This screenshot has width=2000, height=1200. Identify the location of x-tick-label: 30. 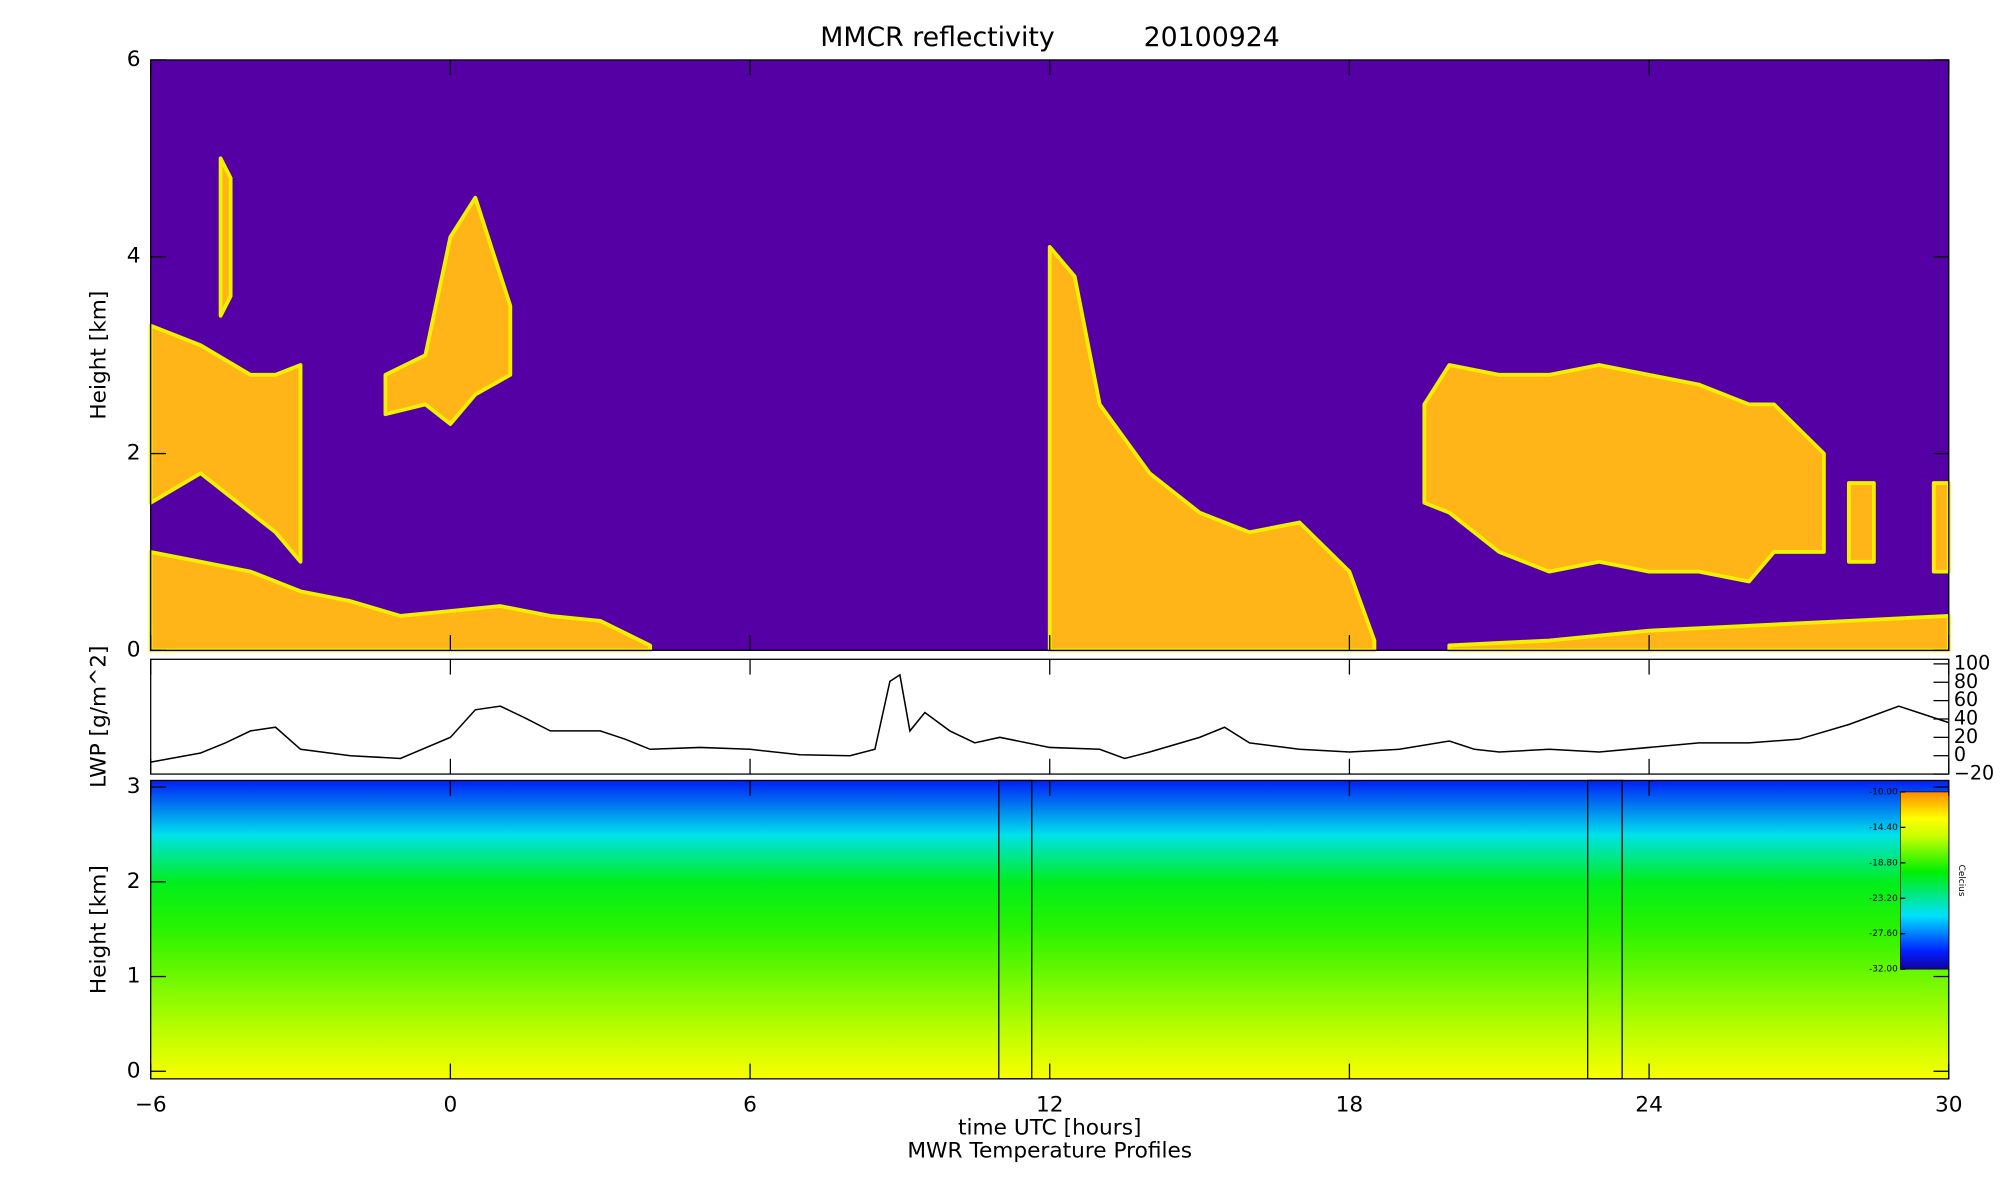
(1949, 1105).